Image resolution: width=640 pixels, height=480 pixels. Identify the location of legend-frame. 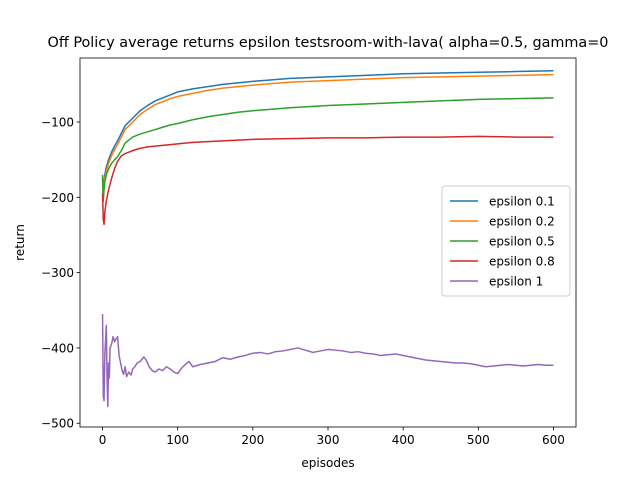
(506, 241).